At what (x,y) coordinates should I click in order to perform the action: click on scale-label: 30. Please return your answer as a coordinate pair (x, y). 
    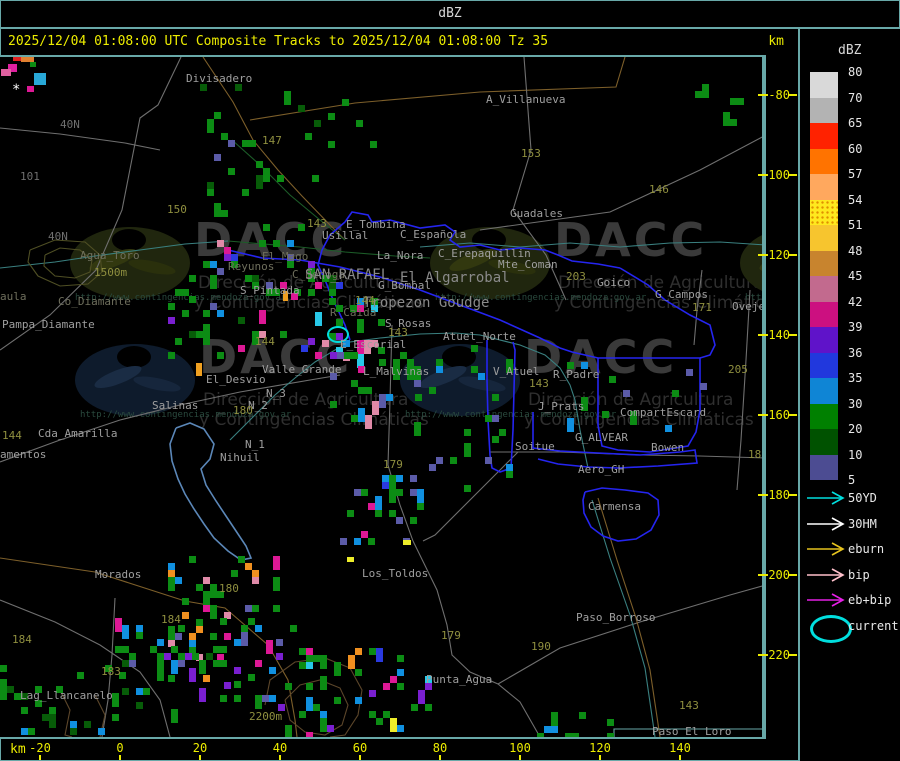
    Looking at the image, I should click on (855, 403).